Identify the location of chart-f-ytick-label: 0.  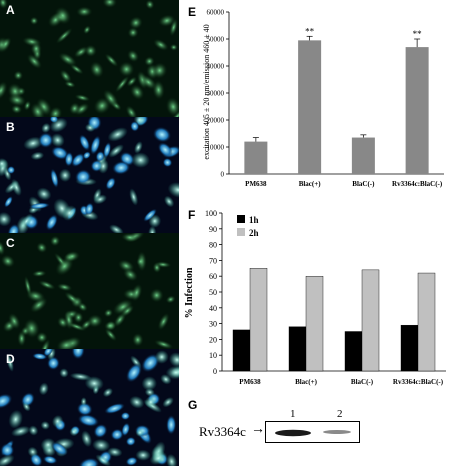
(215, 371).